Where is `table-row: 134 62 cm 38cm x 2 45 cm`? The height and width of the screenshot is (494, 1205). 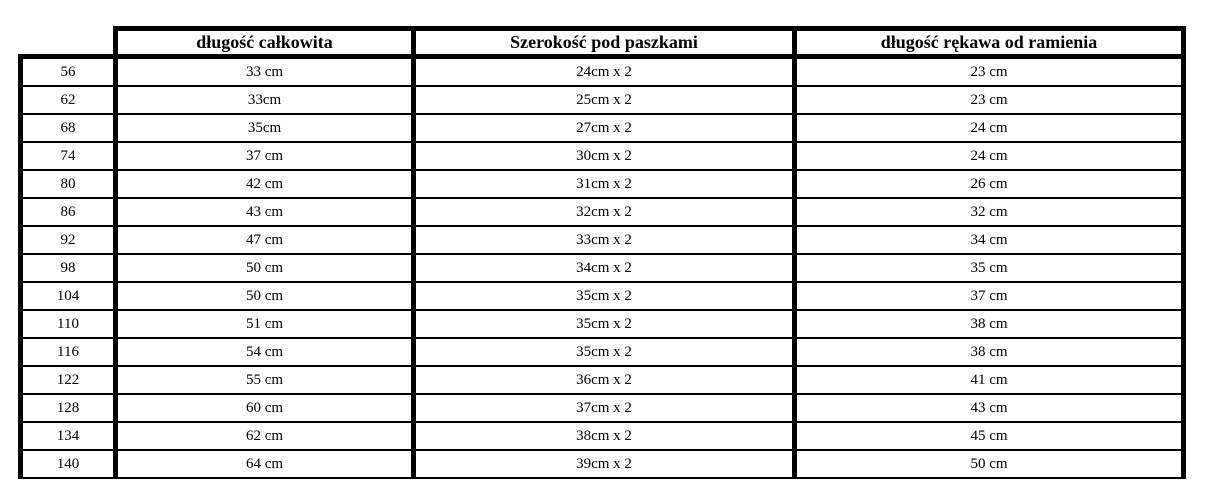
table-row: 134 62 cm 38cm x 2 45 cm is located at coordinates (602, 436).